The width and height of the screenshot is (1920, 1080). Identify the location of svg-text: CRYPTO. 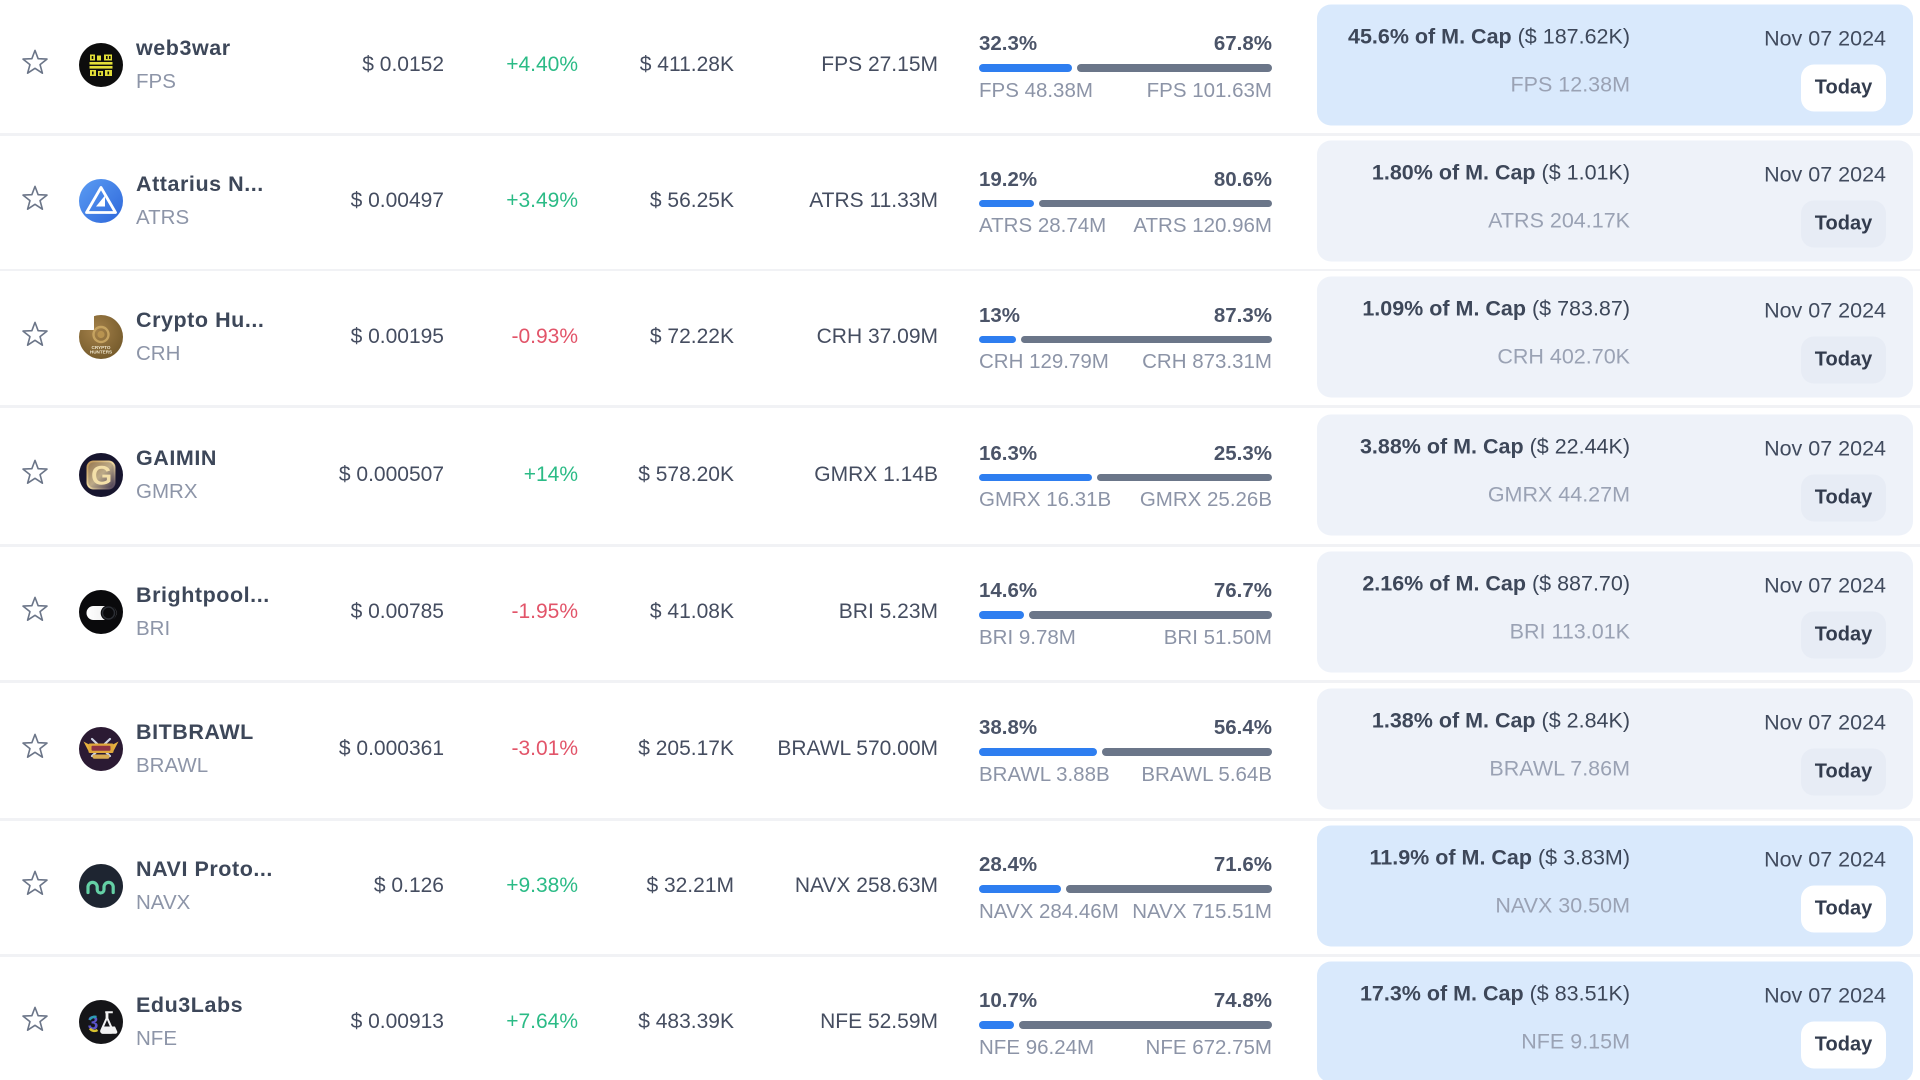
(101, 347).